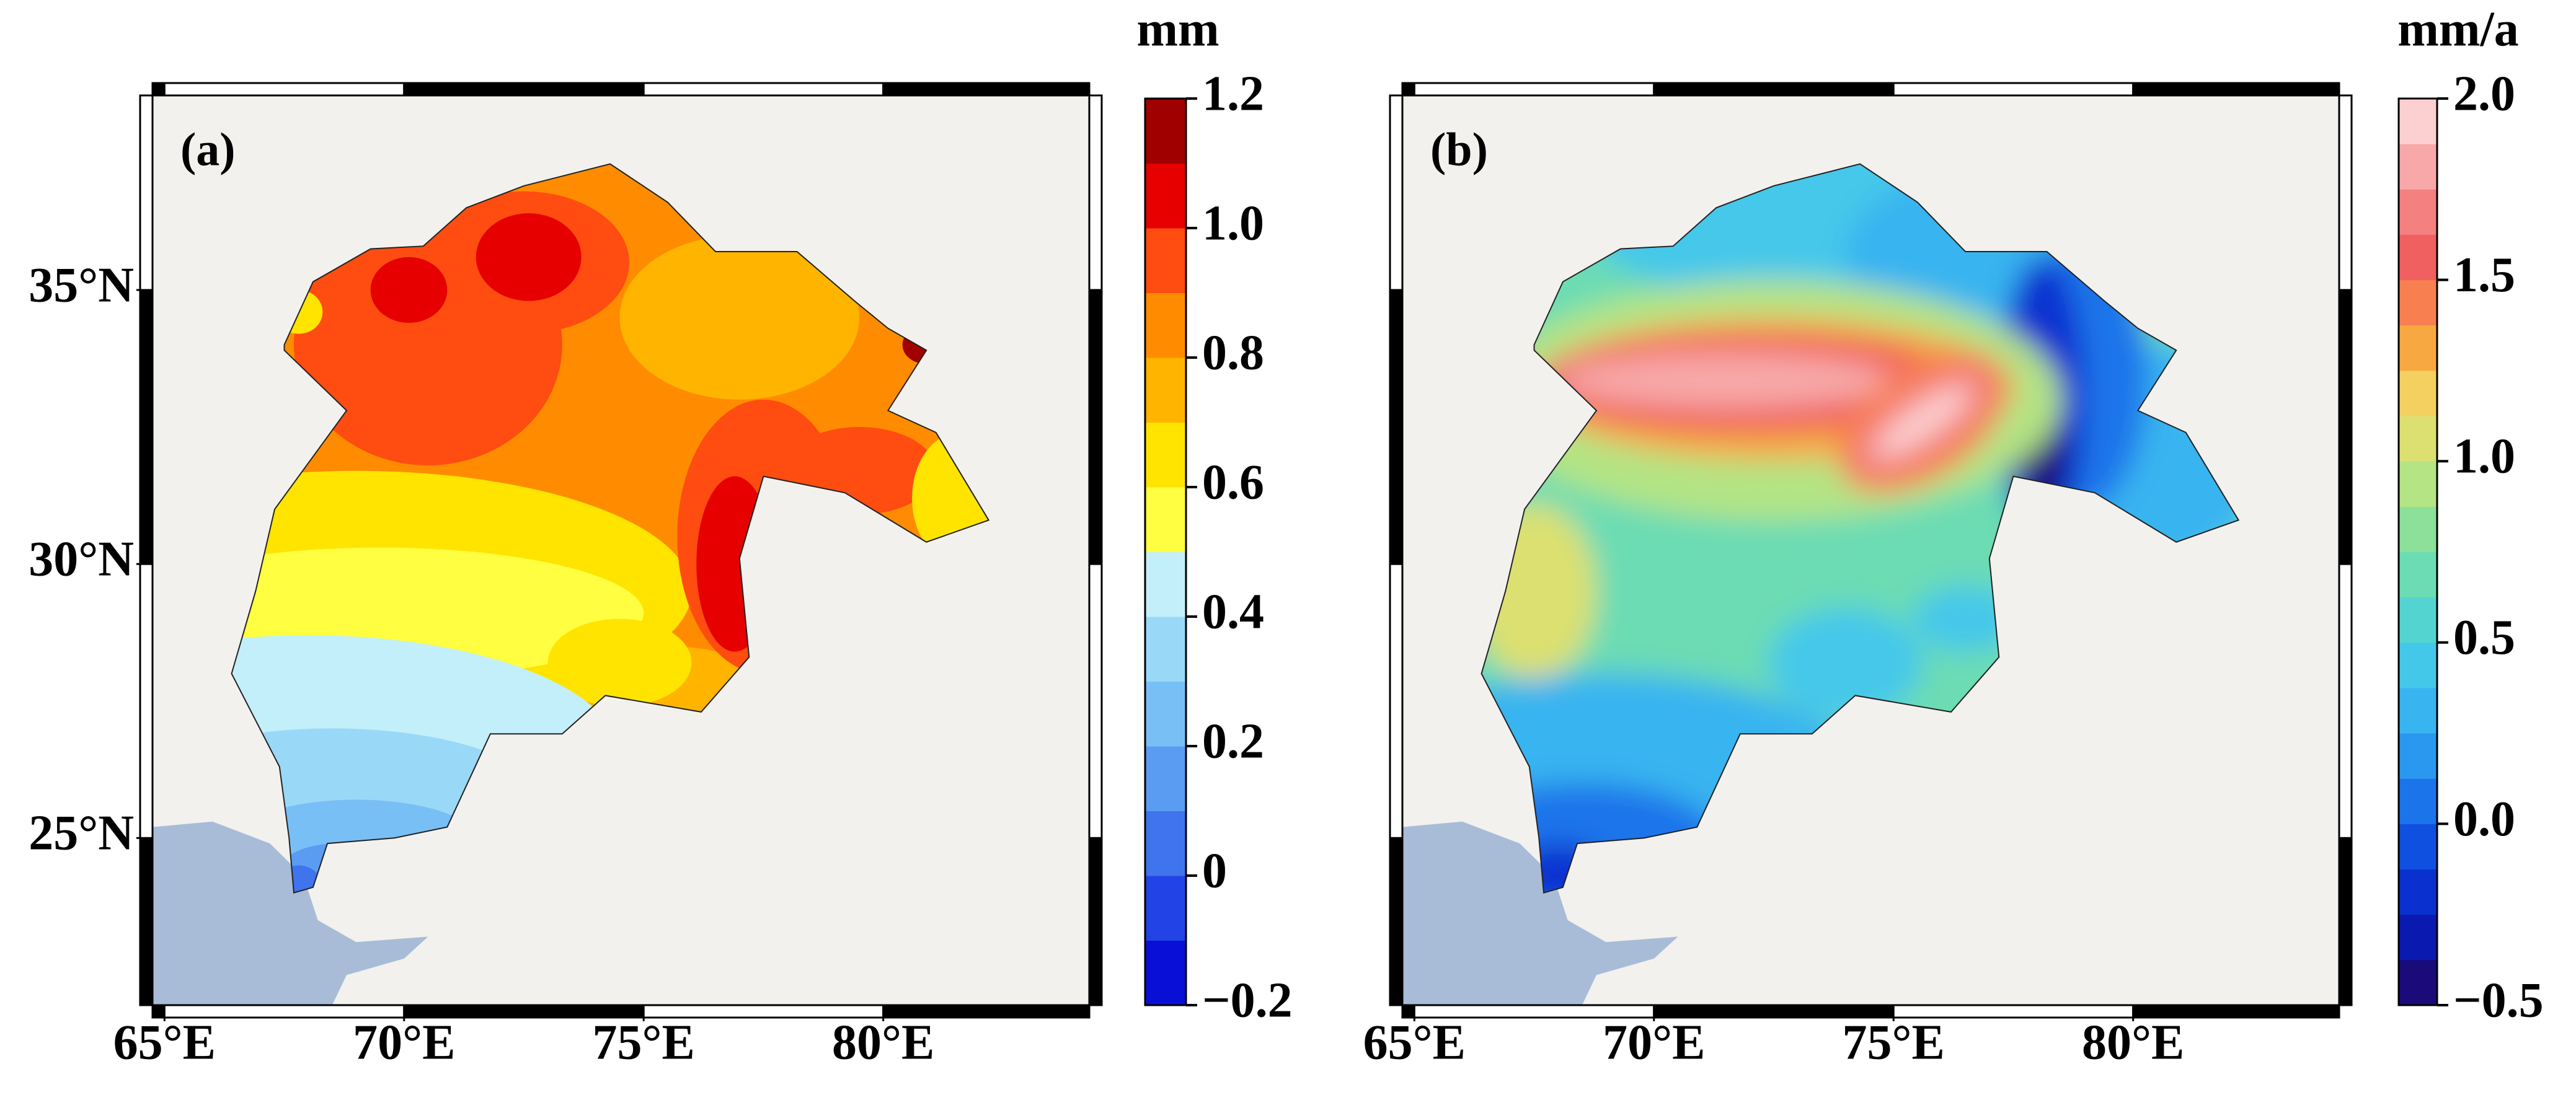 This screenshot has height=1095, width=2576. What do you see at coordinates (1233, 611) in the screenshot?
I see `colorbar-tick-label: 0.4` at bounding box center [1233, 611].